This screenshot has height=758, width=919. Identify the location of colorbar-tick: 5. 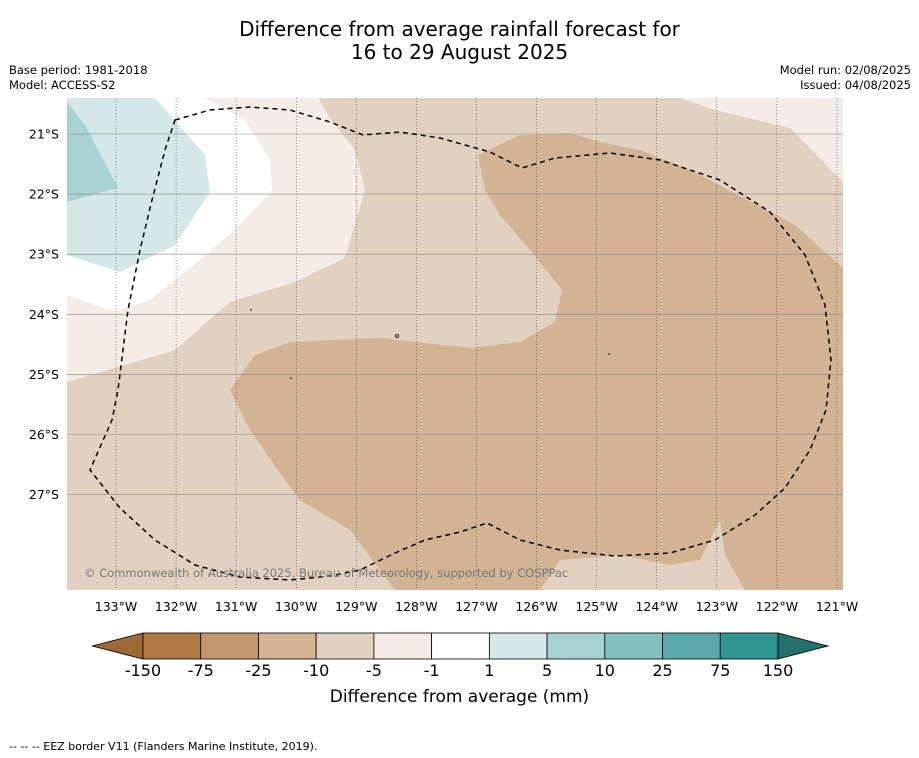
(547, 670).